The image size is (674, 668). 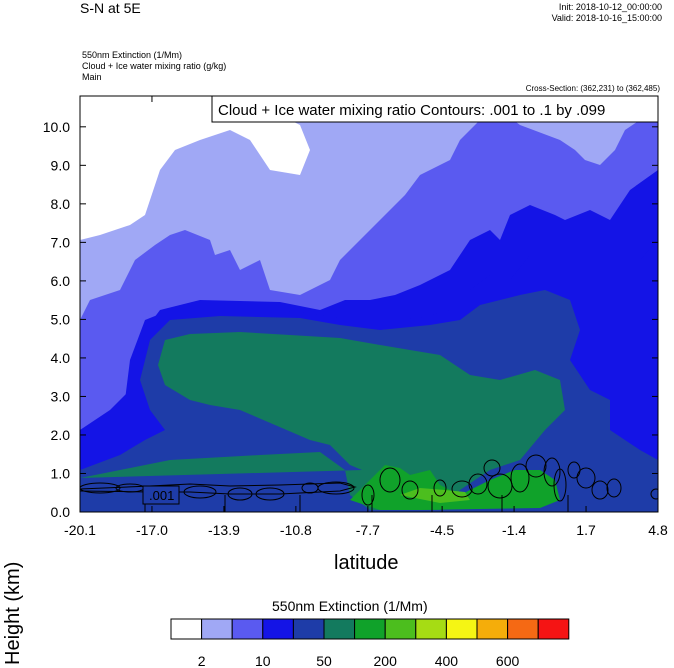 What do you see at coordinates (56, 127) in the screenshot?
I see `y-tick-label: 10.0` at bounding box center [56, 127].